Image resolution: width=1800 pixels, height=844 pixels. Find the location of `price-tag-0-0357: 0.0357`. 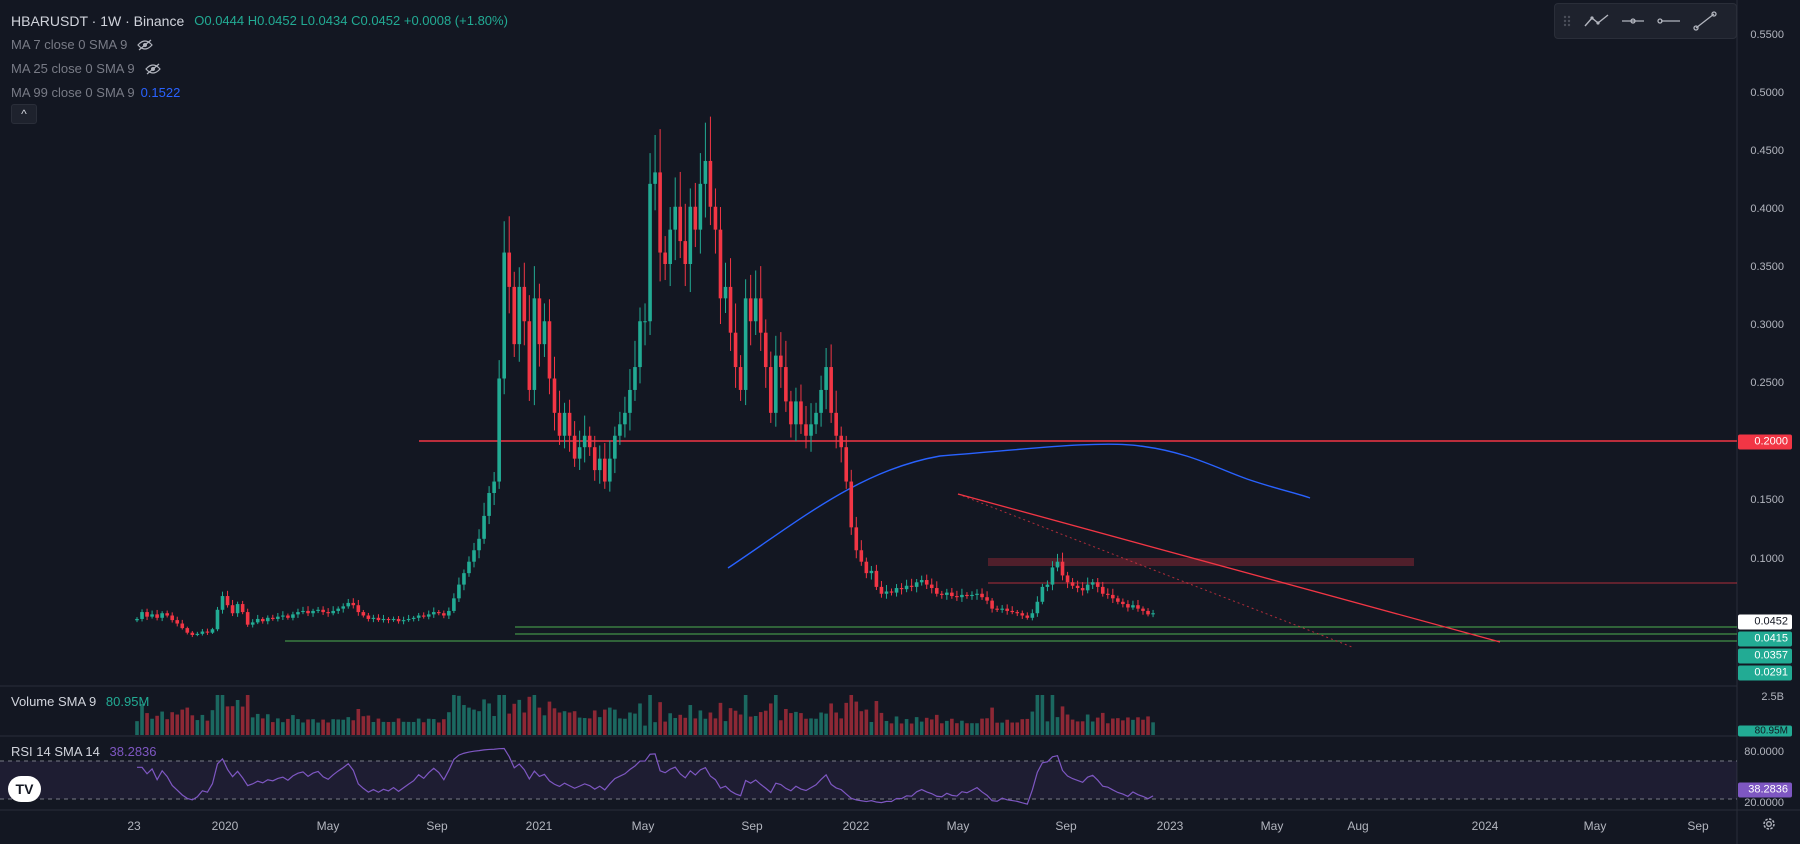

price-tag-0-0357: 0.0357 is located at coordinates (1765, 656).